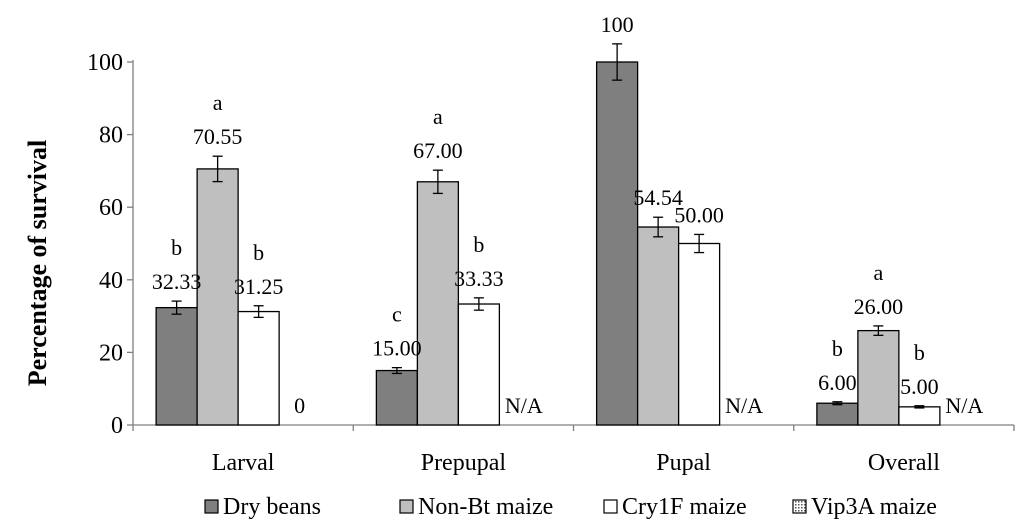 This screenshot has height=526, width=1018. I want to click on category-label: Larval, so click(243, 463).